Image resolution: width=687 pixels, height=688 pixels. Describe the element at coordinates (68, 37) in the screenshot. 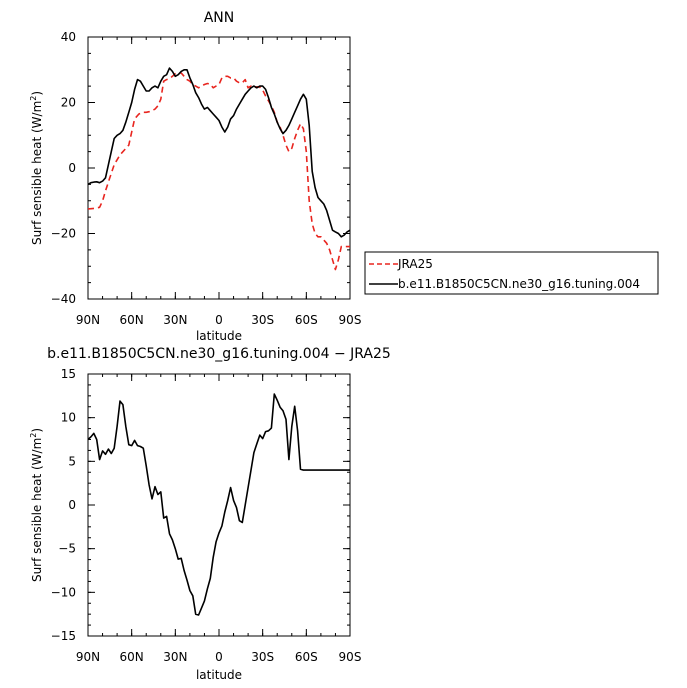

I see `chart-top-y-tick-label: 40` at that location.